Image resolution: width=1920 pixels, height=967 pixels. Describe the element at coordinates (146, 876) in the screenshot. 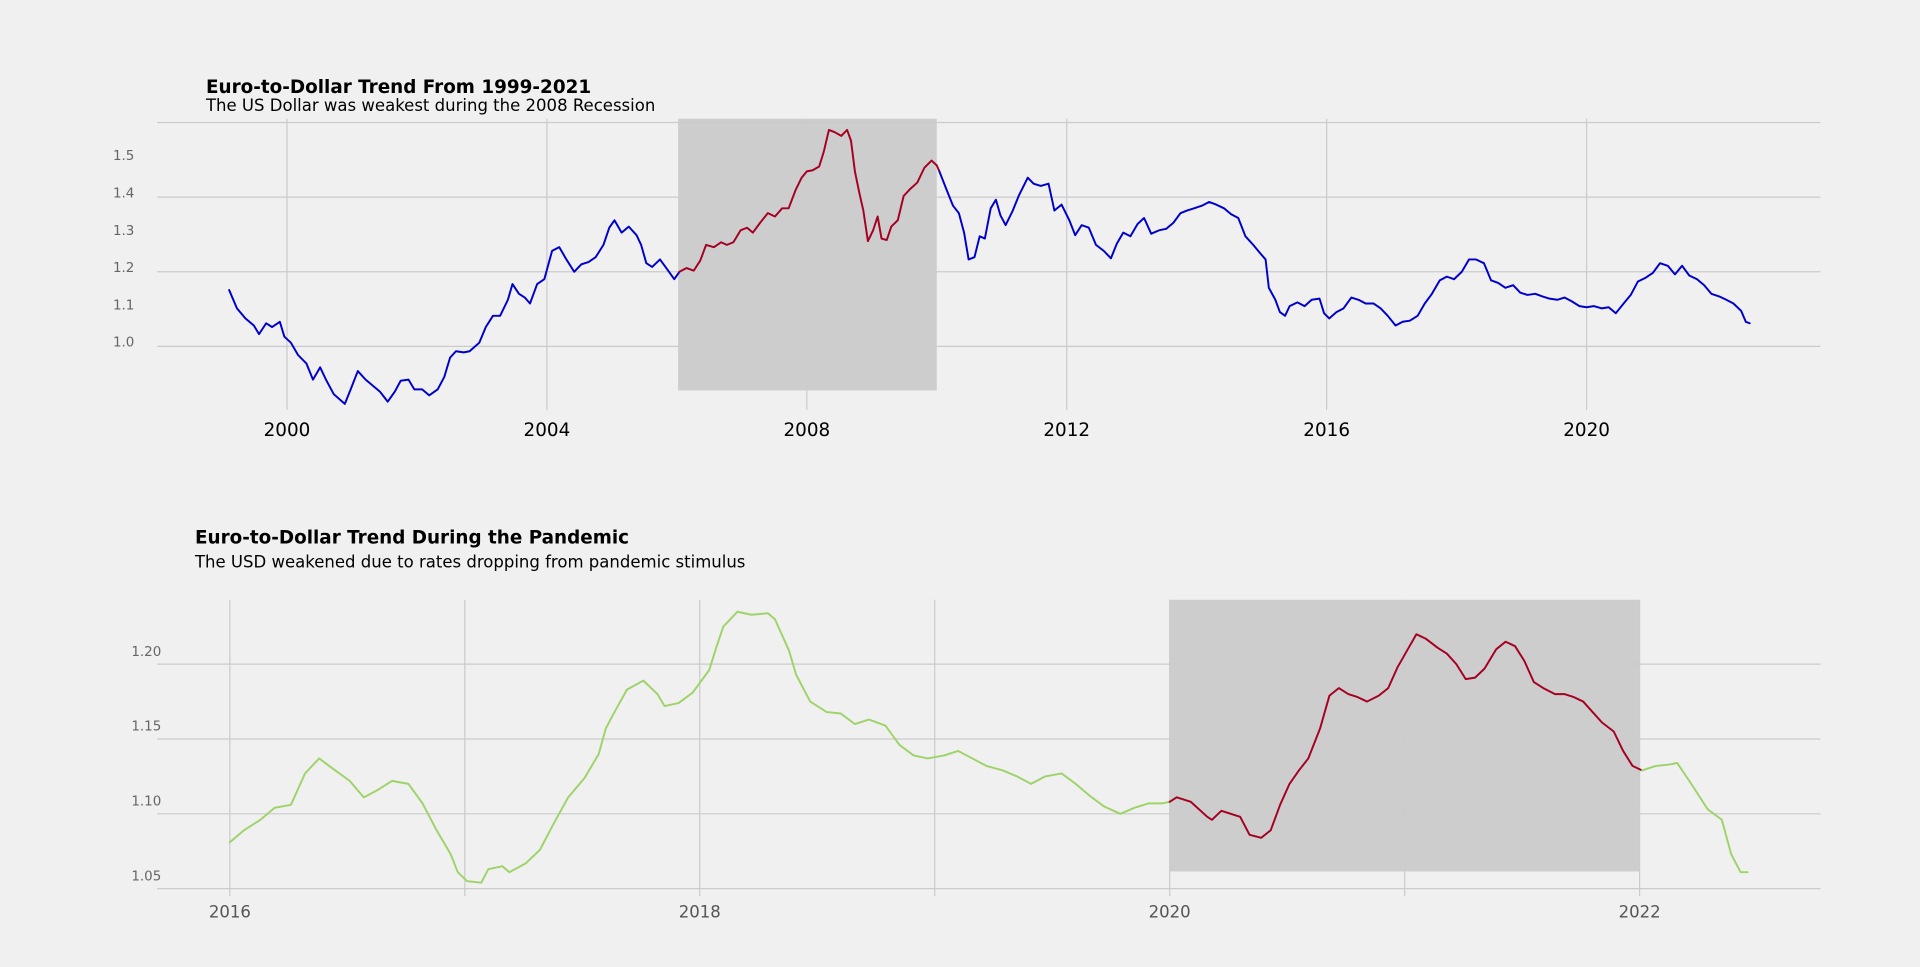

I see `y-tick-label: 1.05` at that location.